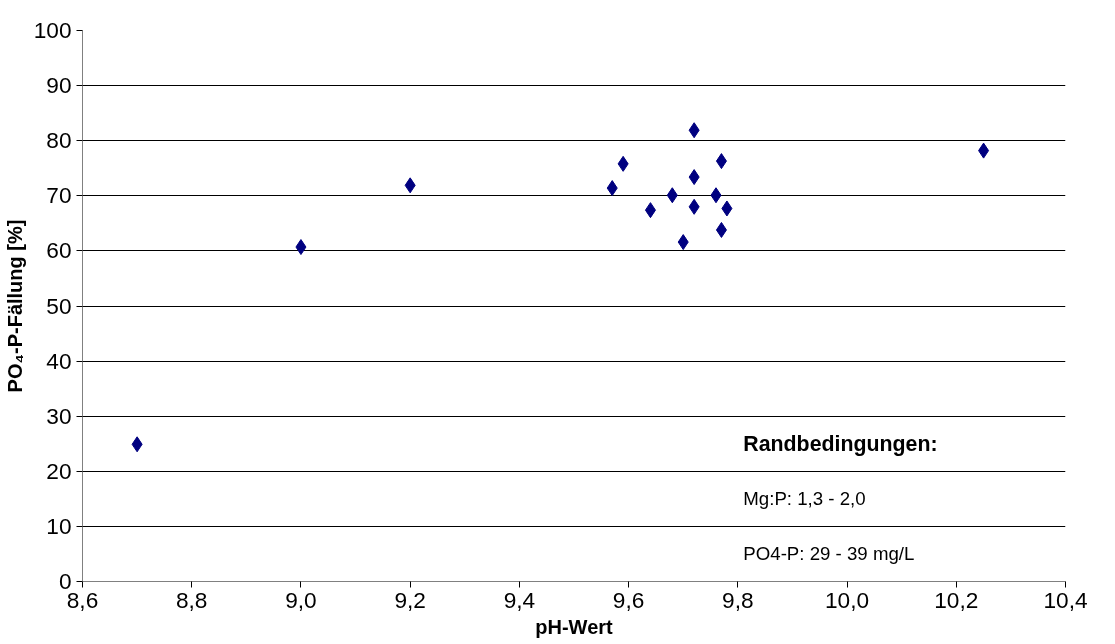 The height and width of the screenshot is (644, 1115). What do you see at coordinates (847, 599) in the screenshot?
I see `x-tick-label: 10,0` at bounding box center [847, 599].